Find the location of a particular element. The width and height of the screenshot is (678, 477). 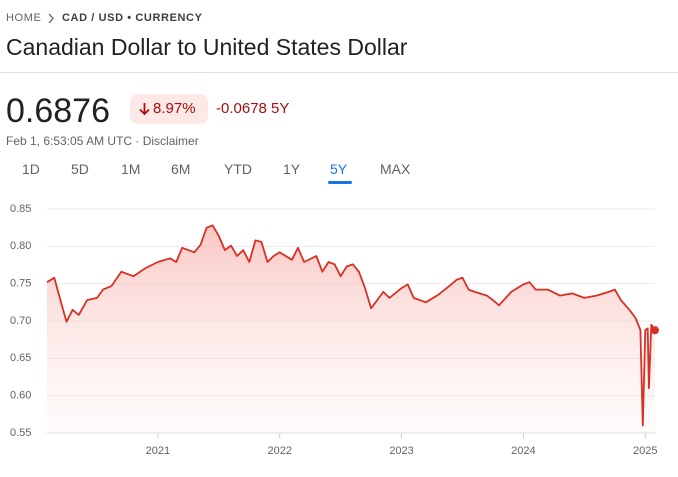

y-tick-label: 0.60 is located at coordinates (20, 396).